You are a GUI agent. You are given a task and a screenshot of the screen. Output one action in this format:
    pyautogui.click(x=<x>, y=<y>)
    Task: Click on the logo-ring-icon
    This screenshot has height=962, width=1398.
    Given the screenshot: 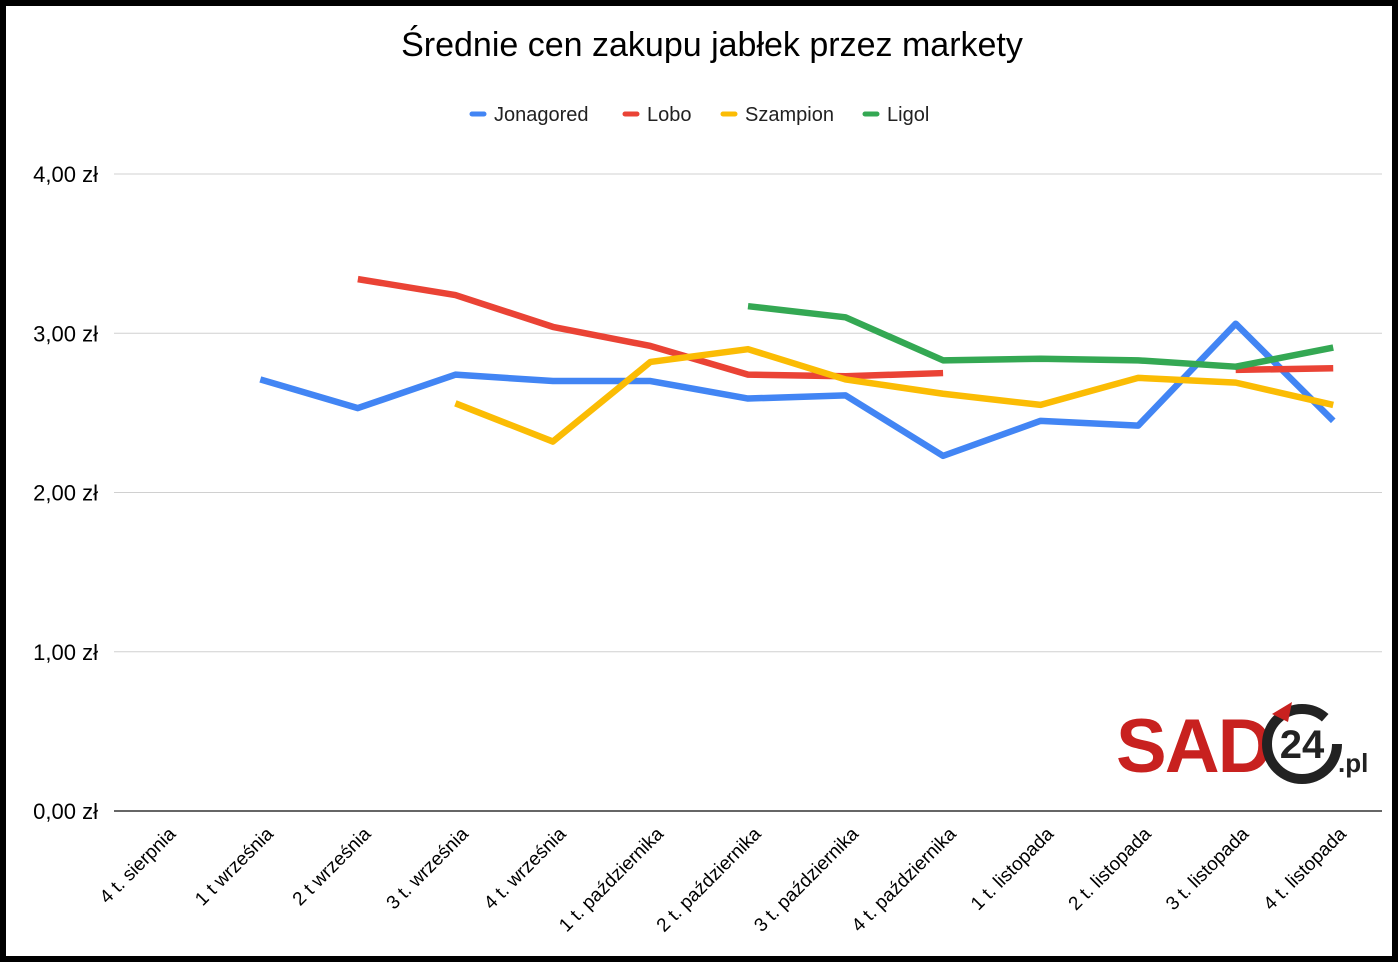 What is the action you would take?
    pyautogui.click(x=1302, y=744)
    